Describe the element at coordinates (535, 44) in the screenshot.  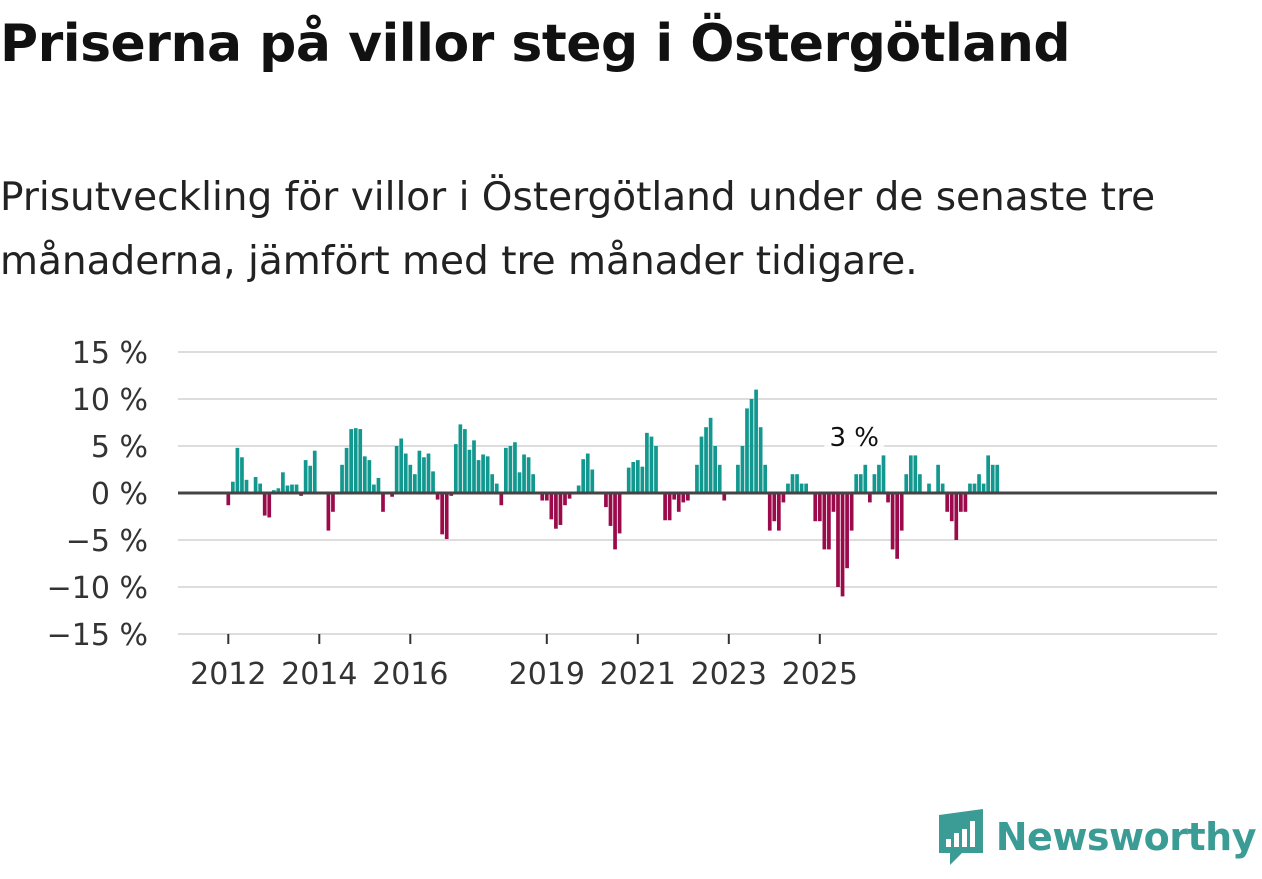
I see `chart-title: Priserna på villor steg i Östergötland` at that location.